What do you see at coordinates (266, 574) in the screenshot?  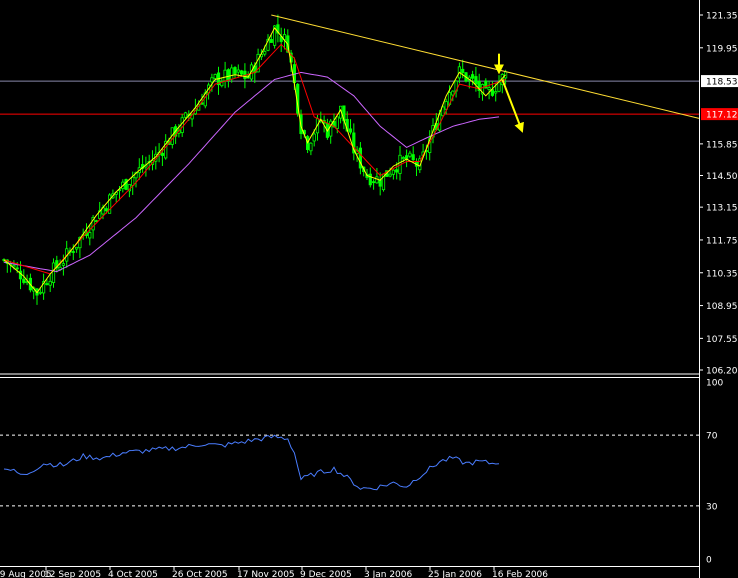 I see `time-tick-label: 17 Nov 2005` at bounding box center [266, 574].